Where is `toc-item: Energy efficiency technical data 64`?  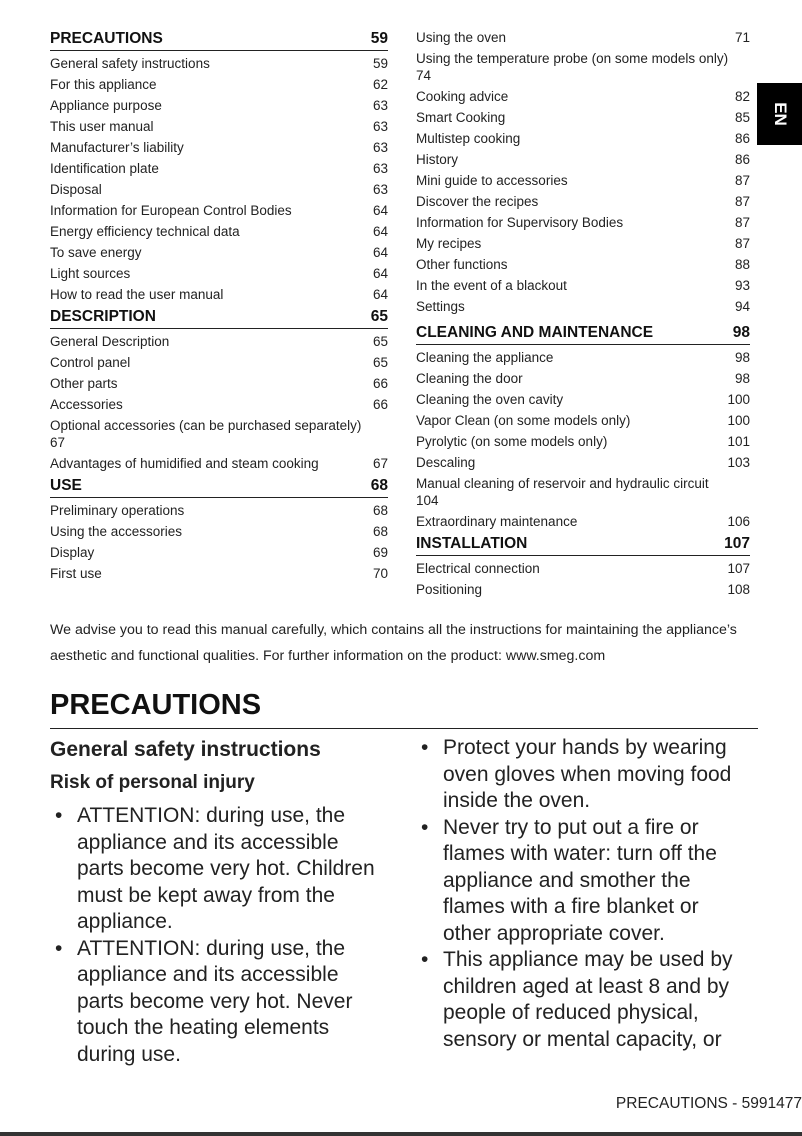
toc-item: Energy efficiency technical data 64 is located at coordinates (219, 231).